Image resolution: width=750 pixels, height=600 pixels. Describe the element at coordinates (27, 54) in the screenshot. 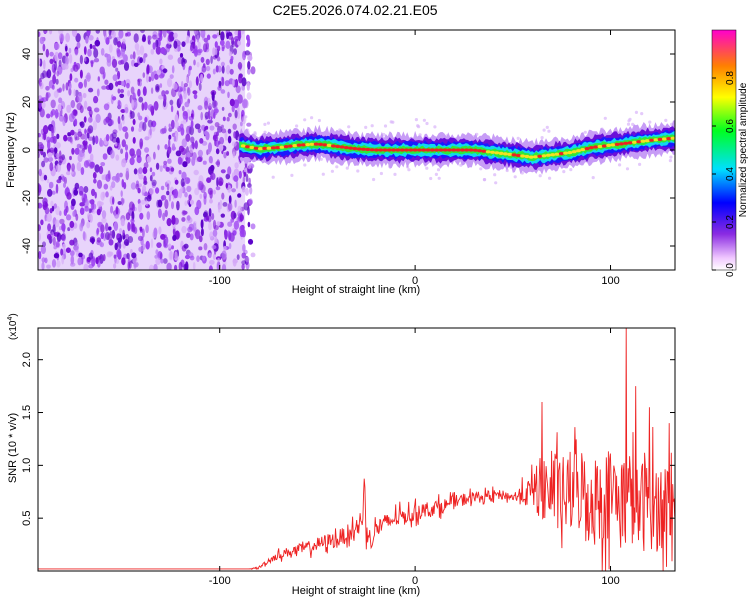

I see `y-tick-label: 40` at that location.